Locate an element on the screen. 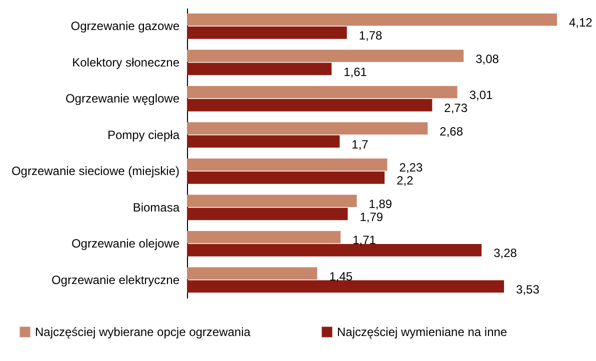 The height and width of the screenshot is (361, 596). y-tick-label: Kolektory słoneczne is located at coordinates (126, 62).